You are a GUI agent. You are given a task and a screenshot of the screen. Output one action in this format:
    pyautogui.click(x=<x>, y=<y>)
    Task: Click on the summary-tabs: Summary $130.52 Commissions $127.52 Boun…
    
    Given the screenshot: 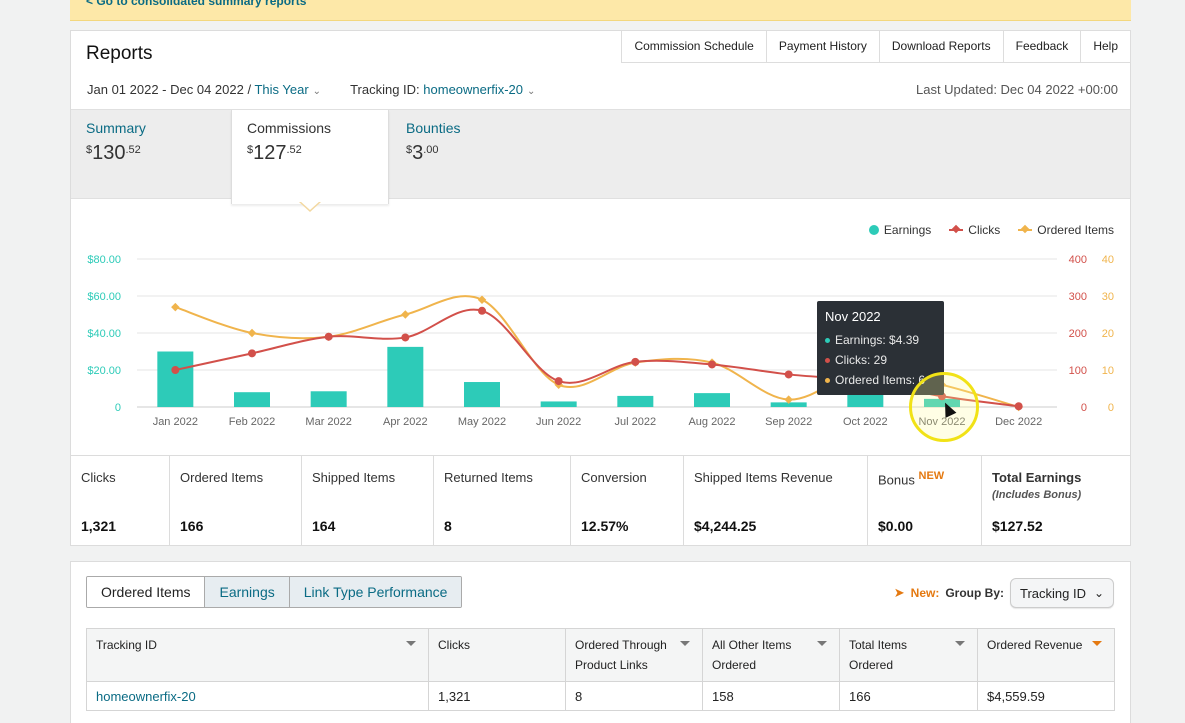 What is the action you would take?
    pyautogui.click(x=600, y=156)
    